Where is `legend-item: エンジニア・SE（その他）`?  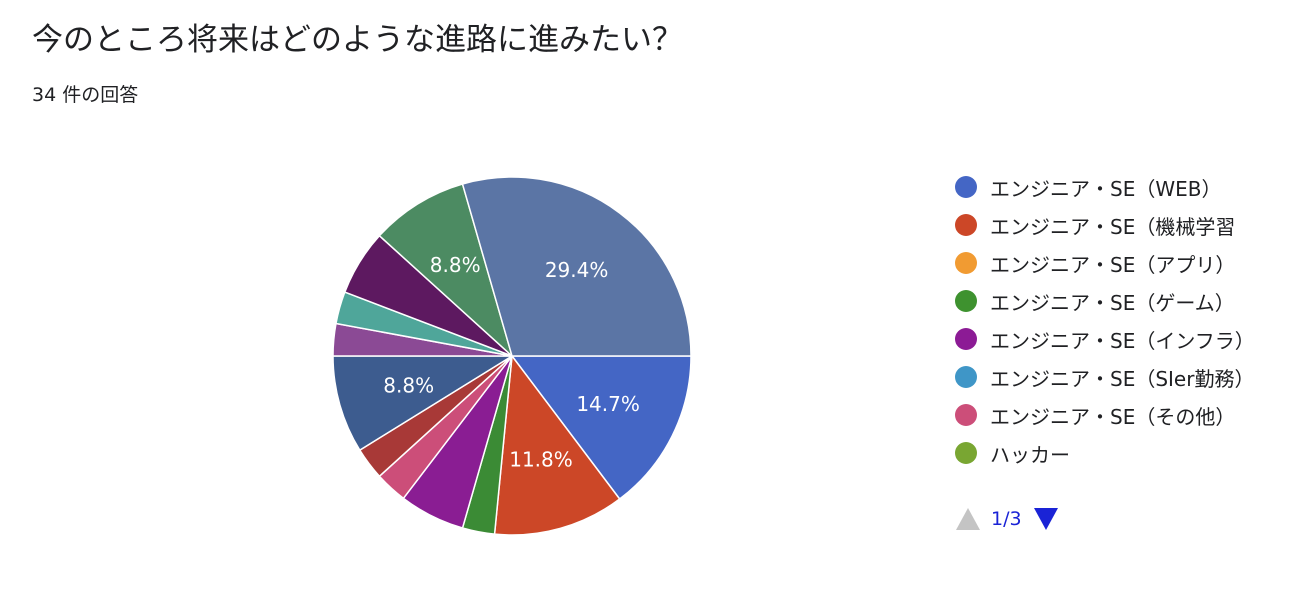
legend-item: エンジニア・SE（その他） is located at coordinates (1122, 415).